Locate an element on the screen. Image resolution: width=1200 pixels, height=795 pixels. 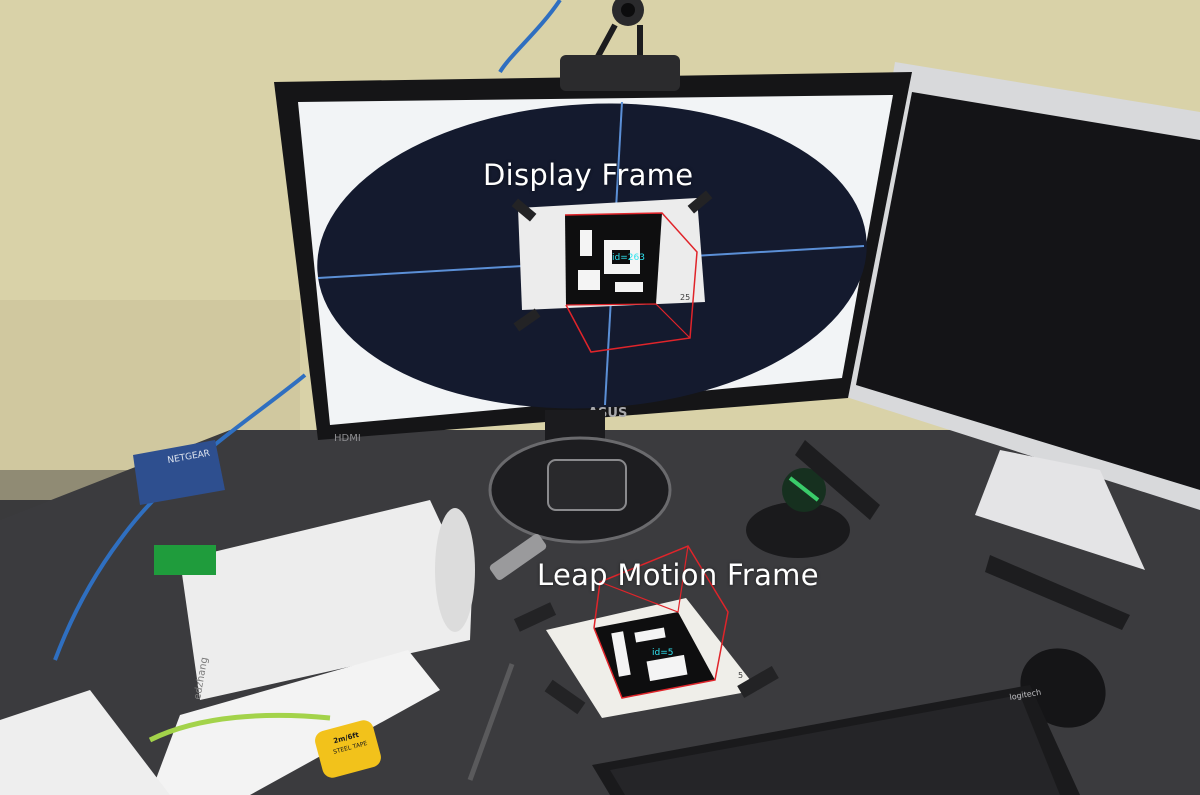
blue-cable-lower is located at coordinates (180, 517).